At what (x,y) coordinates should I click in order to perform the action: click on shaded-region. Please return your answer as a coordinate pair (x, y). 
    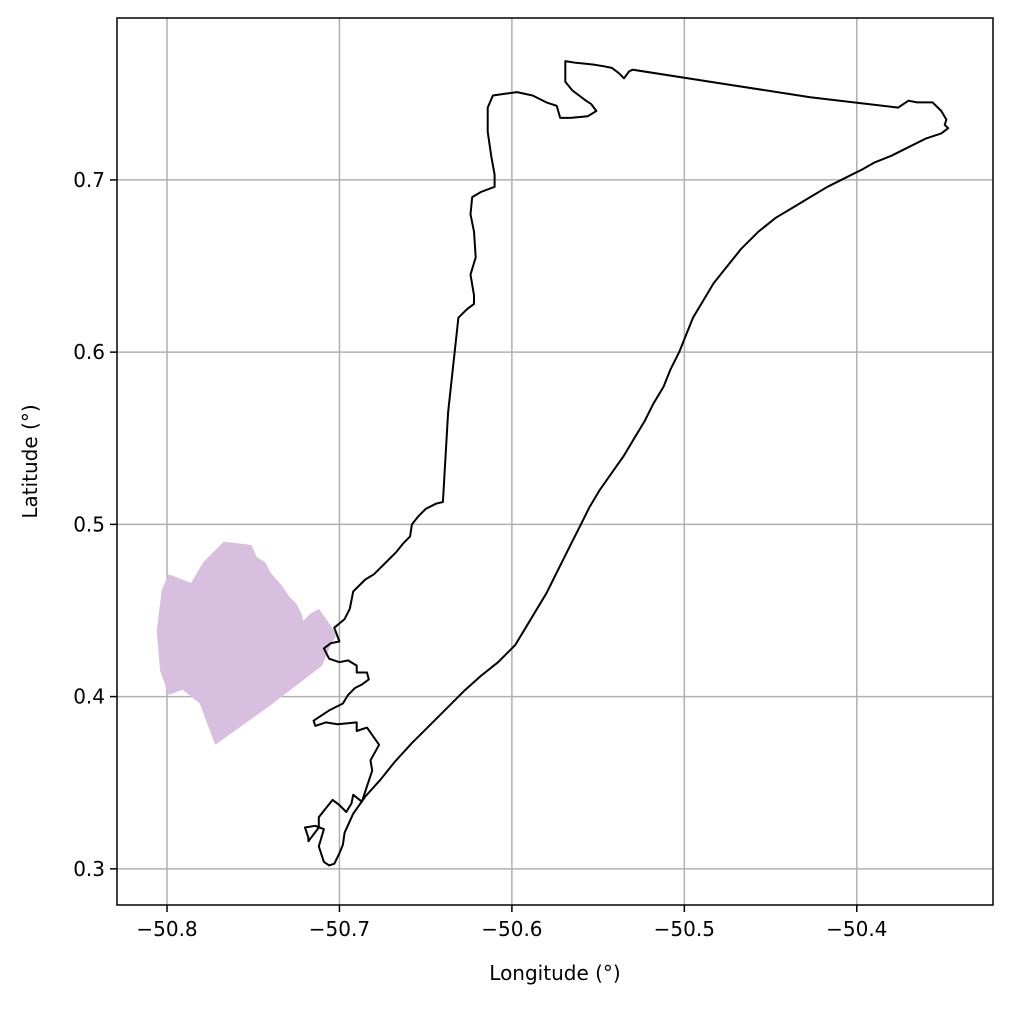
    Looking at the image, I should click on (246, 643).